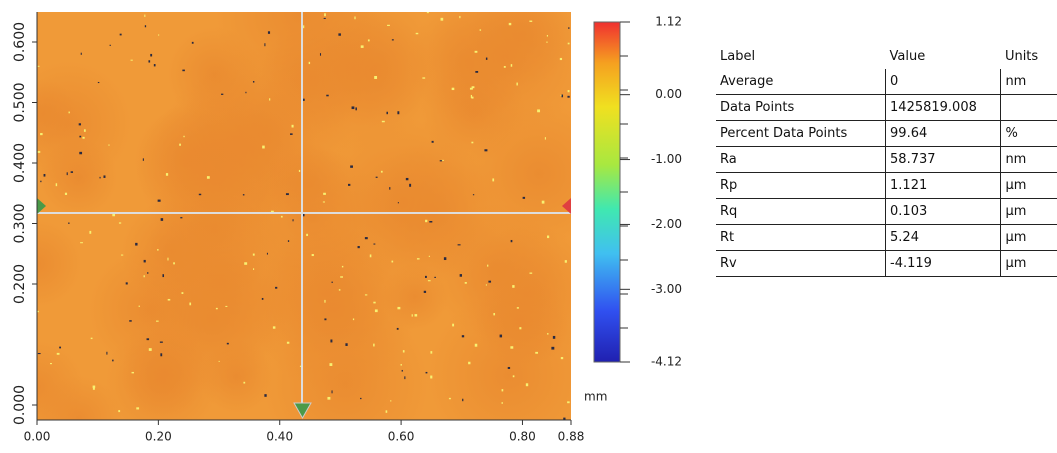 This screenshot has height=453, width=1057. Describe the element at coordinates (801, 82) in the screenshot. I see `table-cell: Average` at that location.